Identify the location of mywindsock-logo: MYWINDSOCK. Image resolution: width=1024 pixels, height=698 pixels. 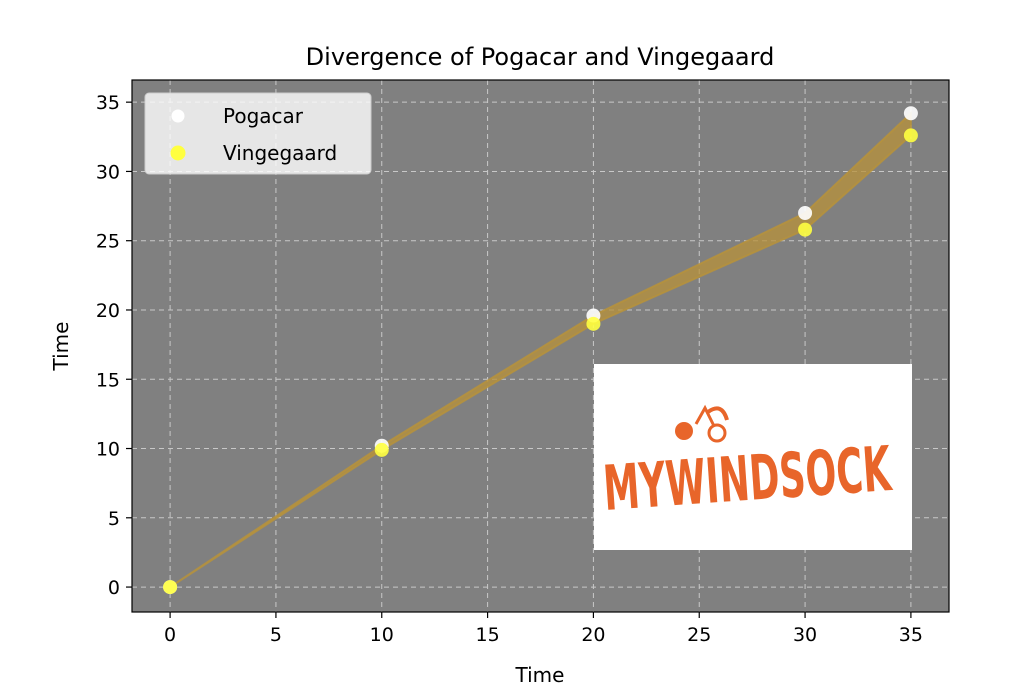
(753, 457).